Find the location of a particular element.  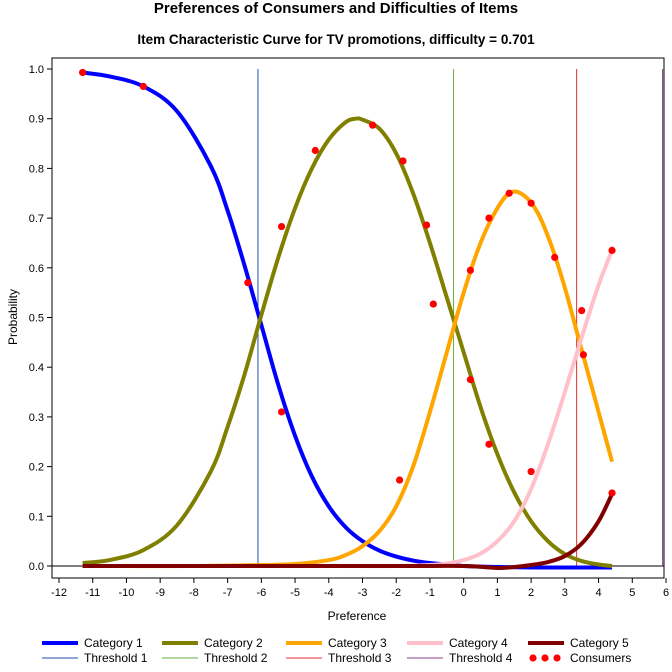

x-axis-label: Preference is located at coordinates (357, 616).